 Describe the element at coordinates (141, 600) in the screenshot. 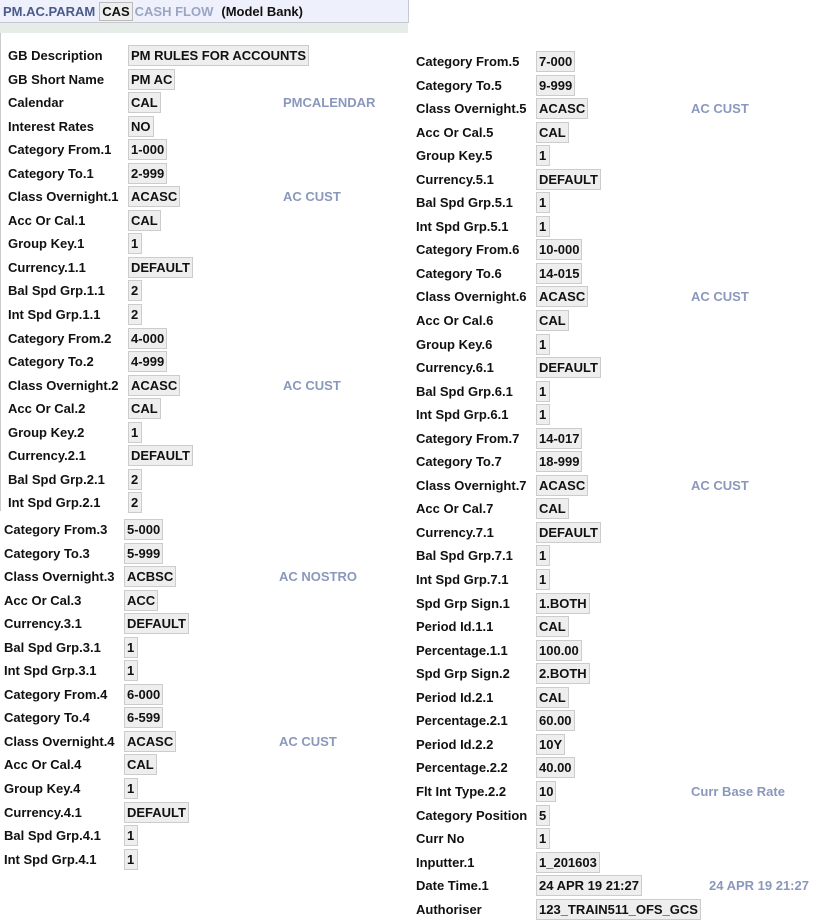

I see `field-value: ACC` at that location.